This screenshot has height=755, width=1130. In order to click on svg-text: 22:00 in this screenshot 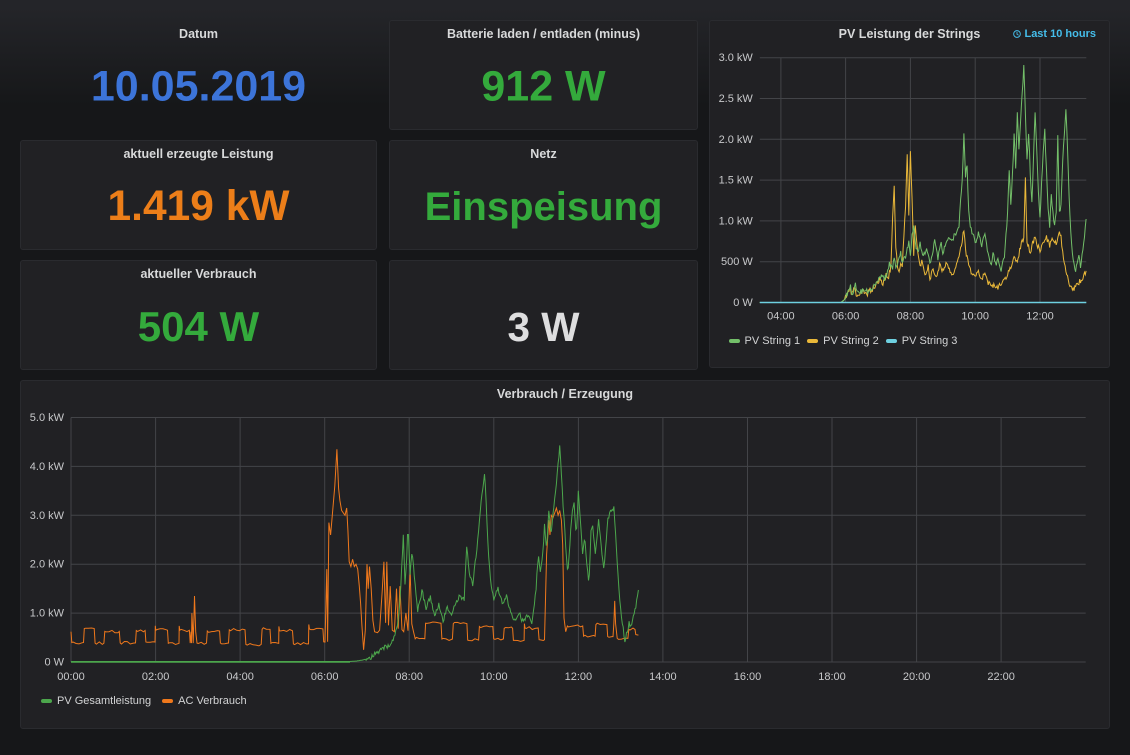, I will do `click(1001, 677)`.